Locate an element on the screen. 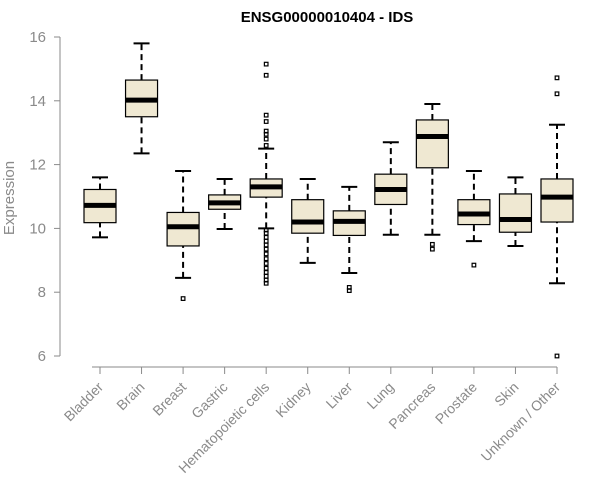 The image size is (600, 500). x-tick-label: Kidney is located at coordinates (293, 400).